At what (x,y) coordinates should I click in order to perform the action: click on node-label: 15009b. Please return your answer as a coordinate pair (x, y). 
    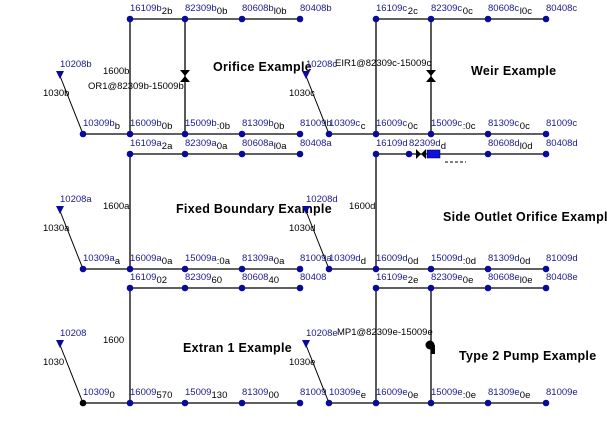
    Looking at the image, I should click on (201, 123).